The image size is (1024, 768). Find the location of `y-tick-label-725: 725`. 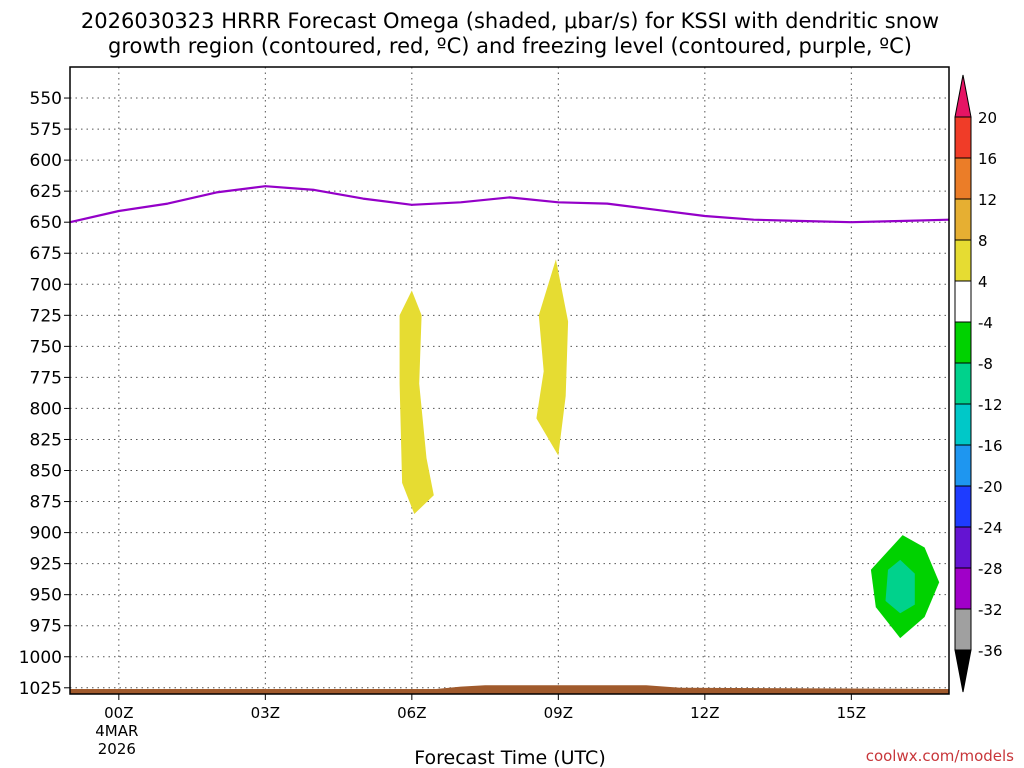

y-tick-label-725: 725 is located at coordinates (46, 316).